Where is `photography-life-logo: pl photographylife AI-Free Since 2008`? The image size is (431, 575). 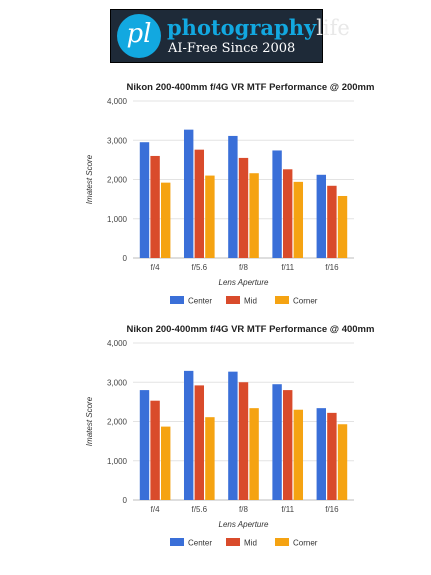 photography-life-logo: pl photographylife AI-Free Since 2008 is located at coordinates (230, 36).